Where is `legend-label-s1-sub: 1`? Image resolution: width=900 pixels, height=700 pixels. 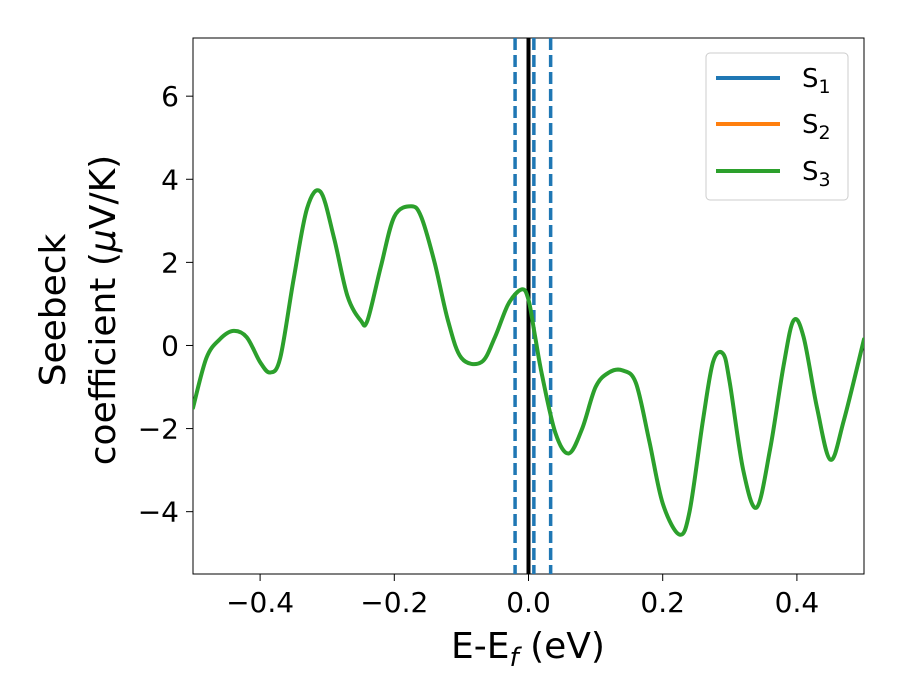
legend-label-s1-sub: 1 is located at coordinates (825, 87).